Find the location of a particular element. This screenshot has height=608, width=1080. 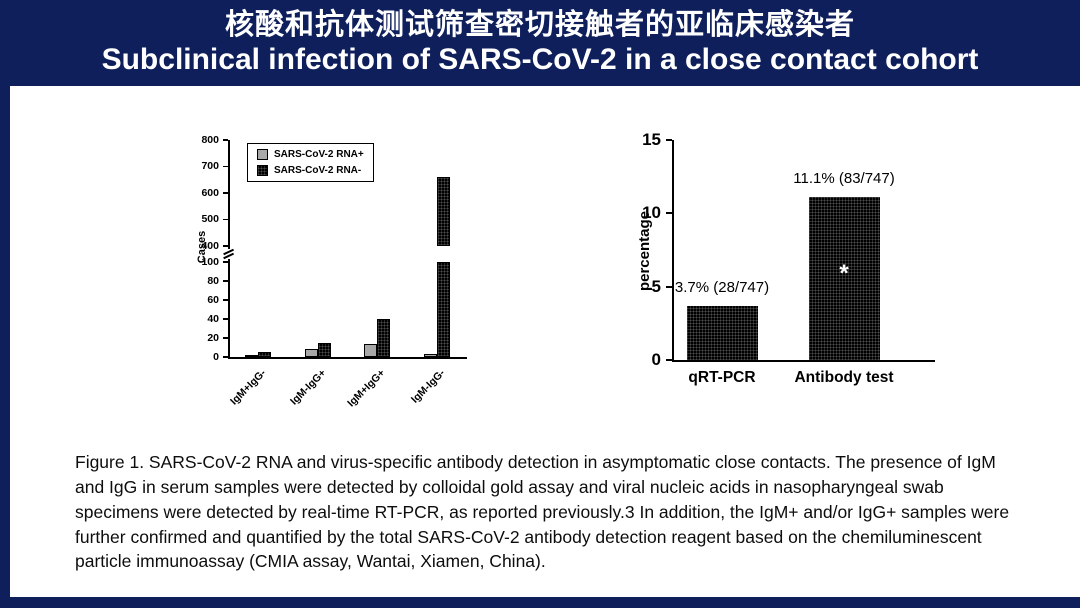

bar-IgM-IgG--rna-positive is located at coordinates (431, 355).